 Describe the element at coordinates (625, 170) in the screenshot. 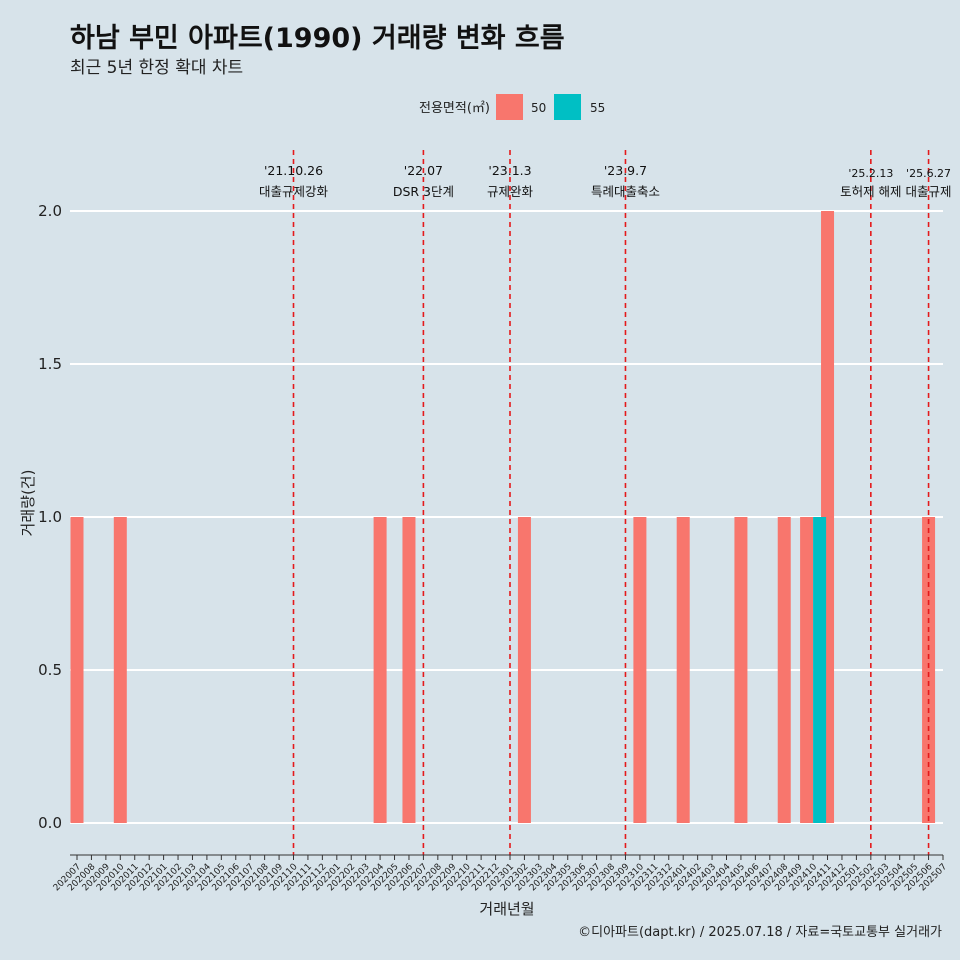

I see `annotation-date: '23.9.7` at that location.